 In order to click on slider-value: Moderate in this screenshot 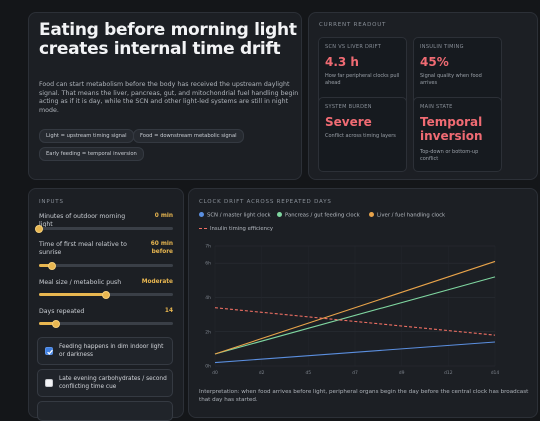, I will do `click(157, 282)`.